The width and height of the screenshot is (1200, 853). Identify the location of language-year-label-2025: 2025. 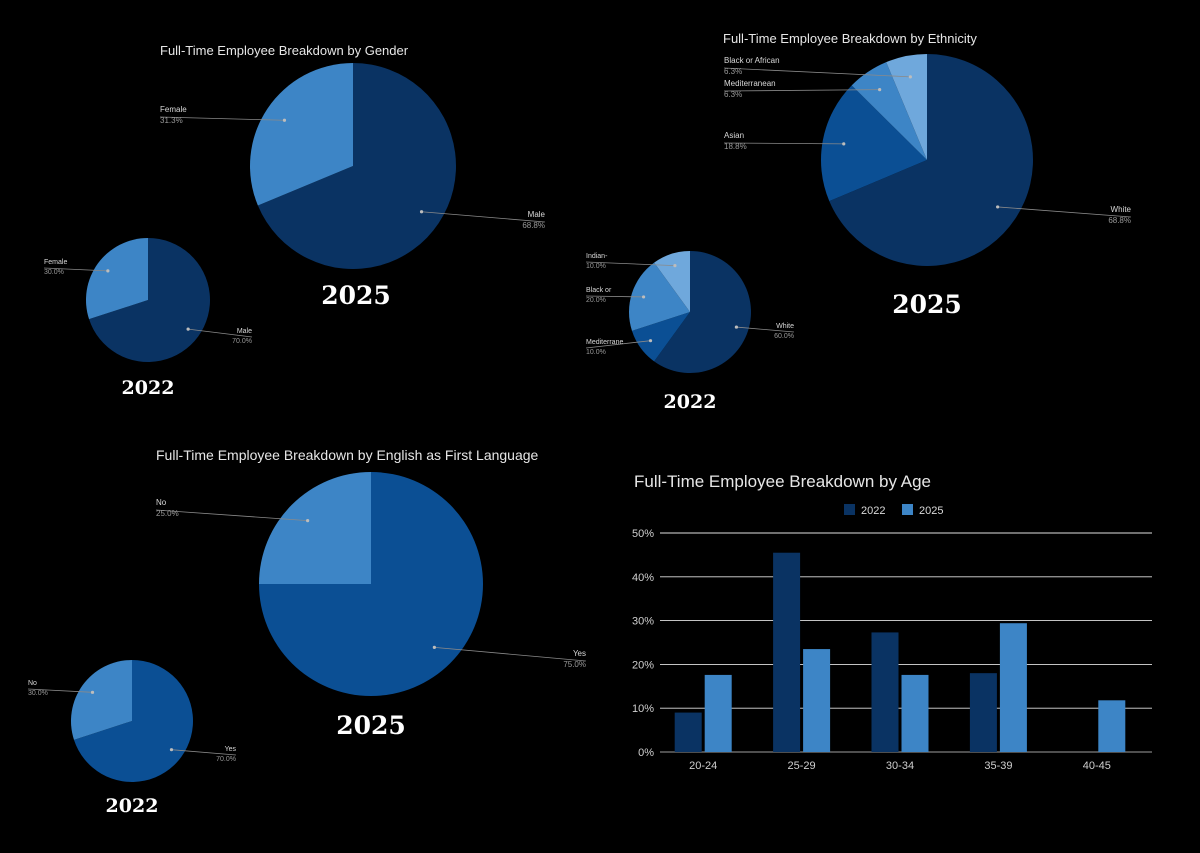
(371, 725).